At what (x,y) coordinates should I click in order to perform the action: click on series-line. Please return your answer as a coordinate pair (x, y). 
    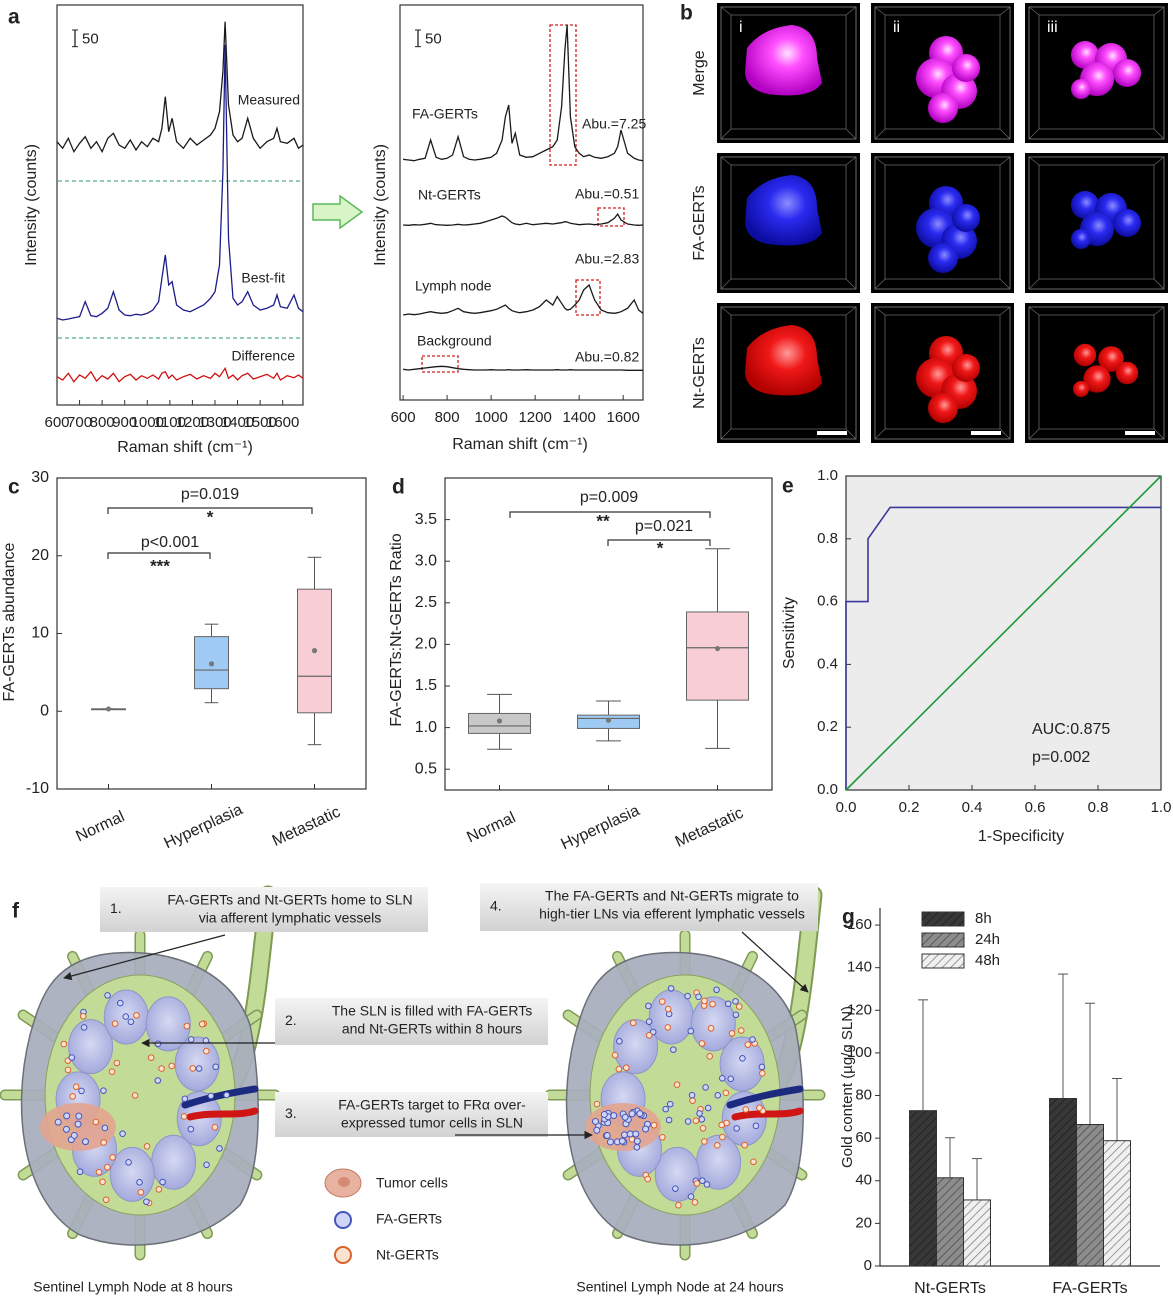
    Looking at the image, I should click on (180, 182).